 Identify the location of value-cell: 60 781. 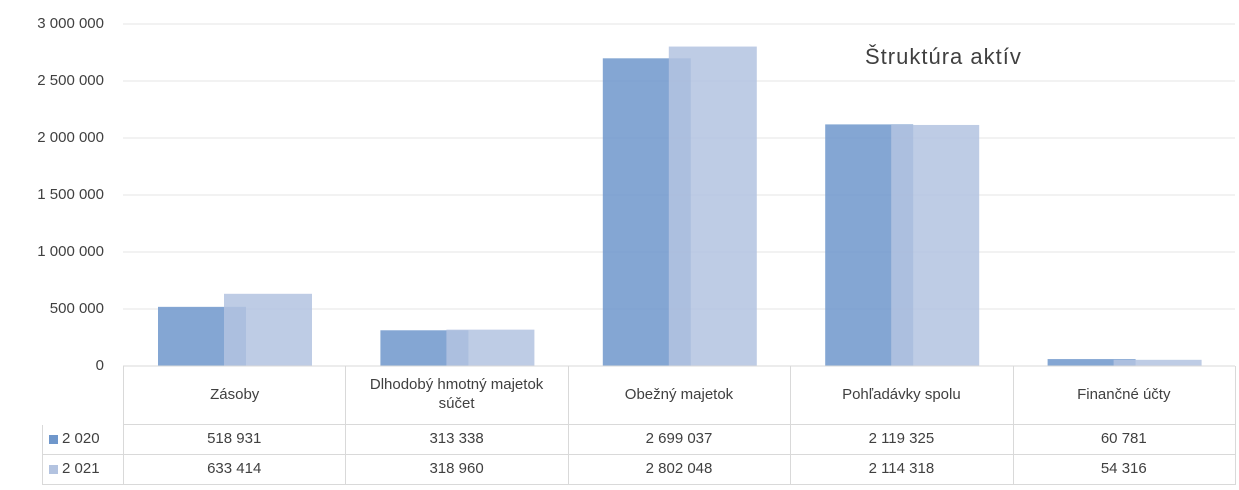
(1124, 440).